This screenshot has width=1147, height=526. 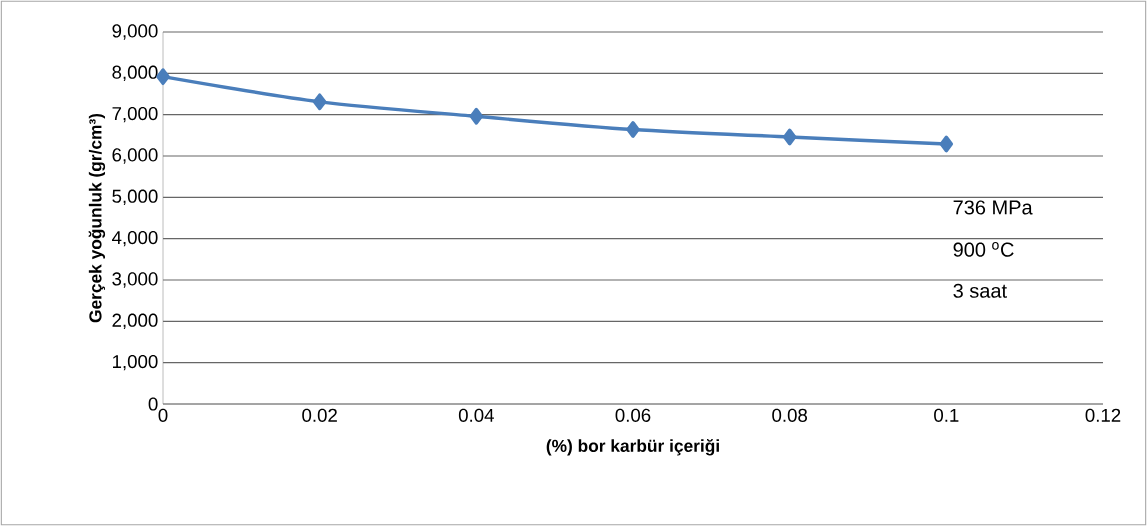 I want to click on x-tick-label: 0.08, so click(x=790, y=415).